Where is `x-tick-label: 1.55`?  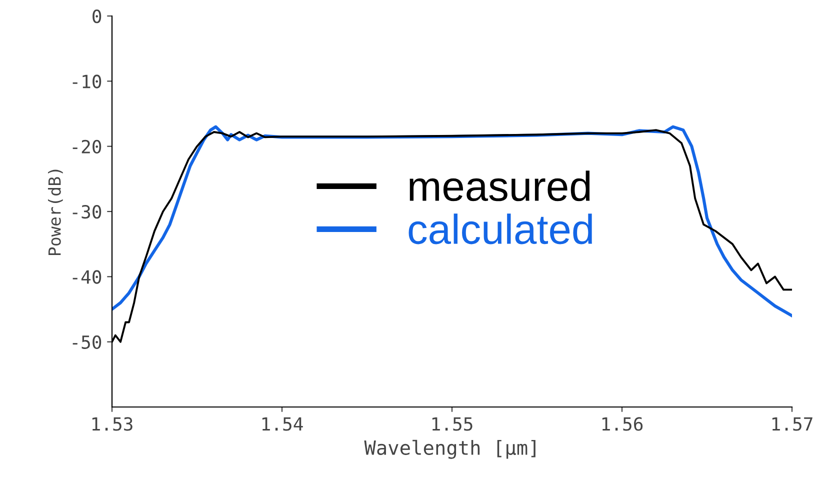 x-tick-label: 1.55 is located at coordinates (452, 424).